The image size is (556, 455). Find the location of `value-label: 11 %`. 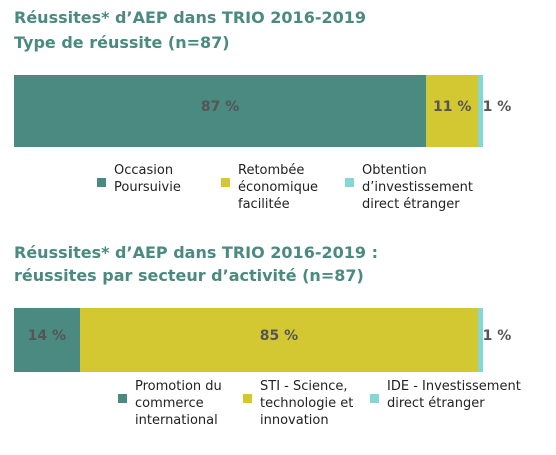

value-label: 11 % is located at coordinates (452, 107).